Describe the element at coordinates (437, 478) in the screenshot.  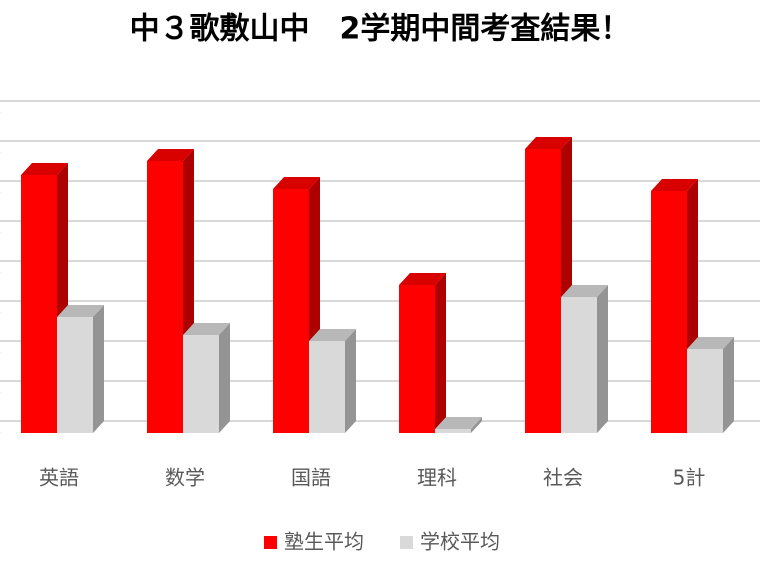
I see `x-tick-label: 理科` at that location.